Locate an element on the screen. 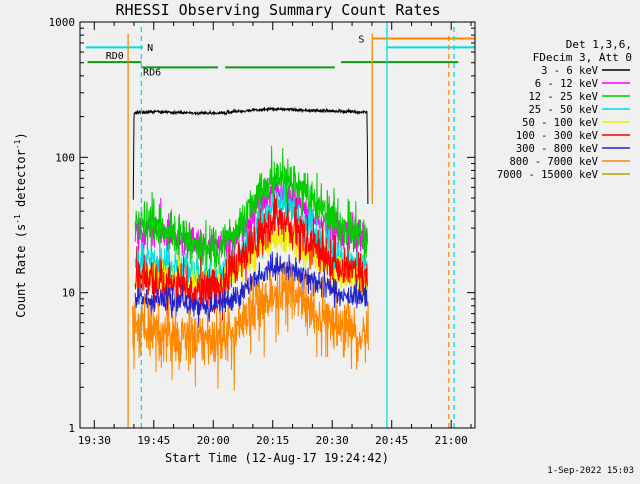 The height and width of the screenshot is (484, 640). legend-header-fdecim: FDecim 3, Att 0 is located at coordinates (582, 57).